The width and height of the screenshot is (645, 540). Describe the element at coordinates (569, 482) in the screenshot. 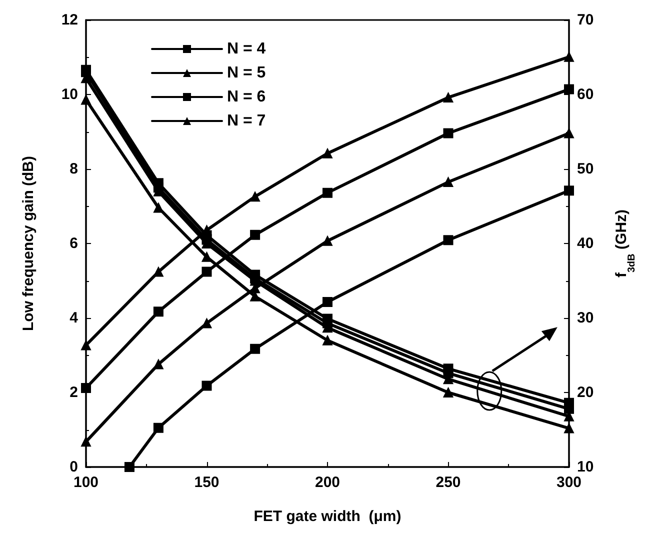

I see `x-tick-label: 300` at that location.